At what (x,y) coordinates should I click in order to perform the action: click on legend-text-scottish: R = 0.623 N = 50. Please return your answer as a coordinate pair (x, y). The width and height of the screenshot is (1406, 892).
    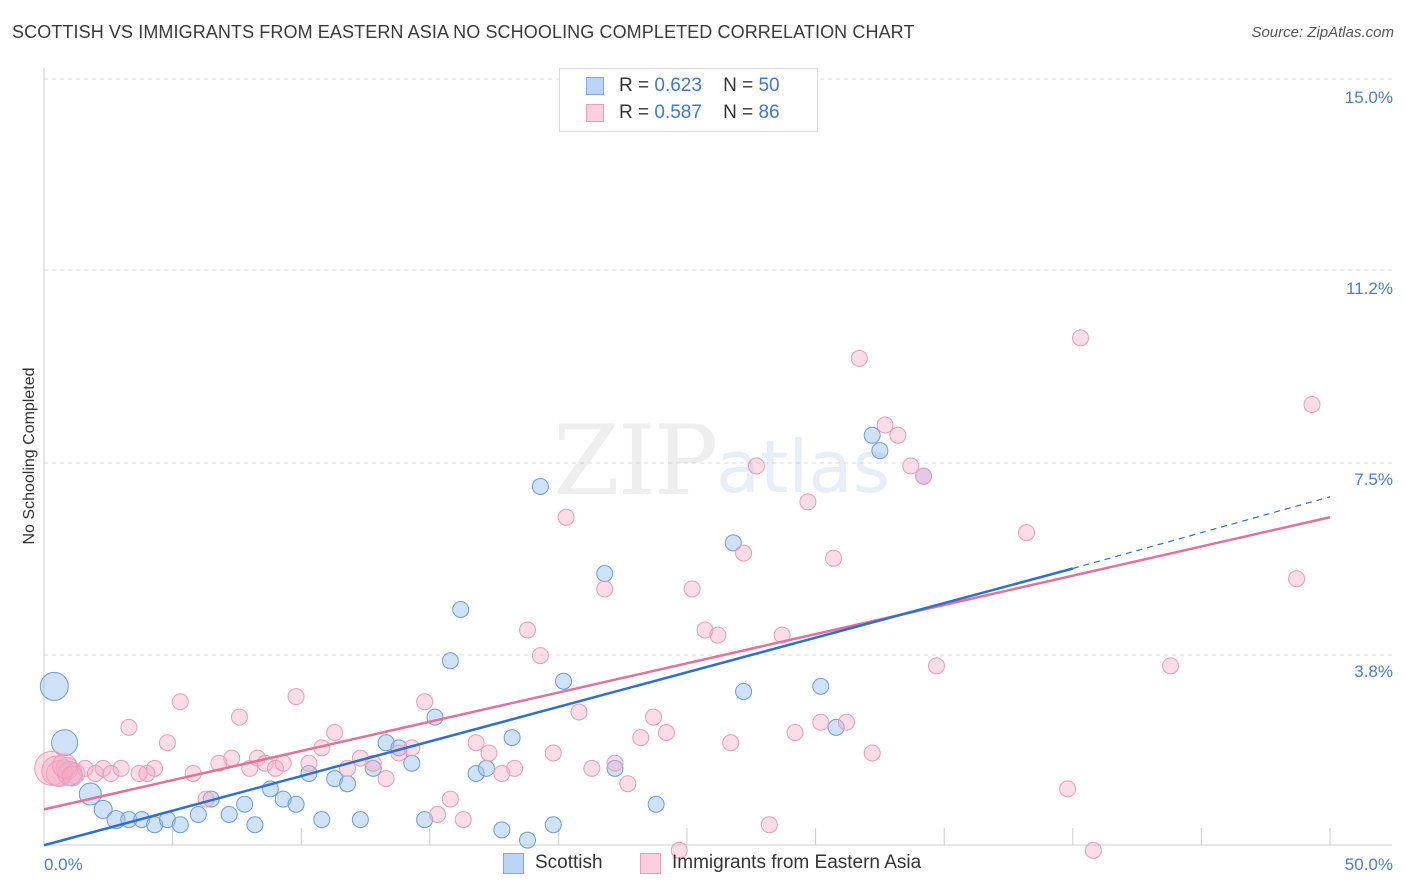
    Looking at the image, I should click on (699, 86).